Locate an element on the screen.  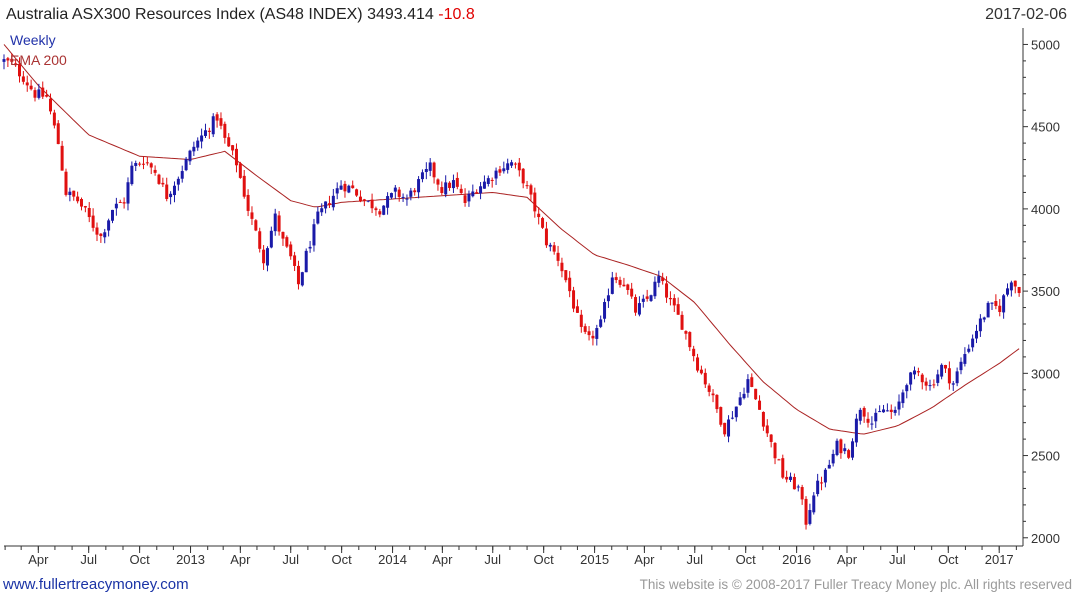
y-tick-label: 2500 is located at coordinates (1045, 456).